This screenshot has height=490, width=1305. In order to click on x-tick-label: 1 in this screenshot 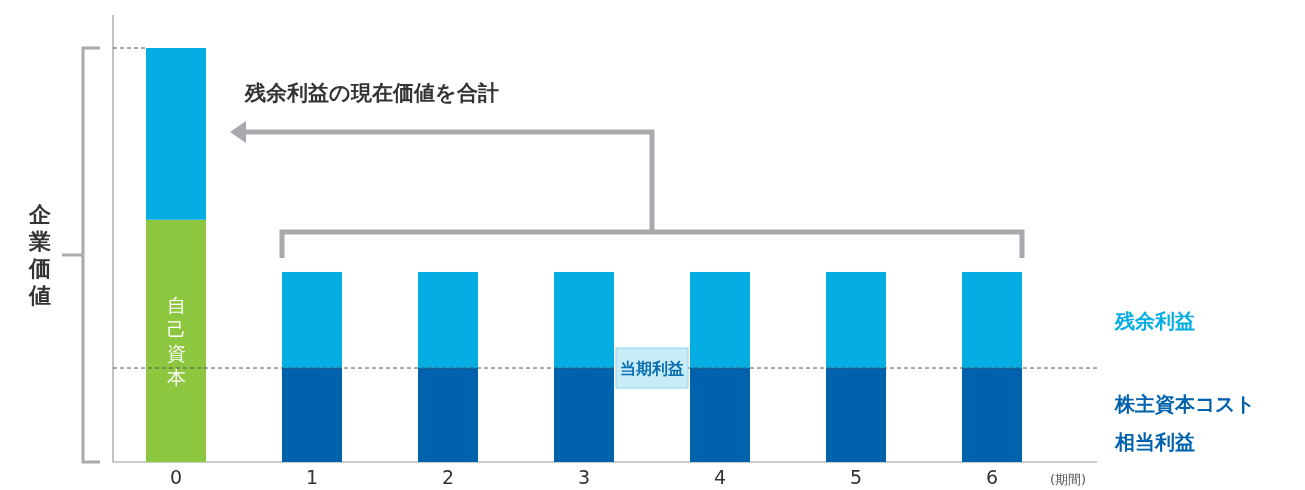, I will do `click(312, 477)`.